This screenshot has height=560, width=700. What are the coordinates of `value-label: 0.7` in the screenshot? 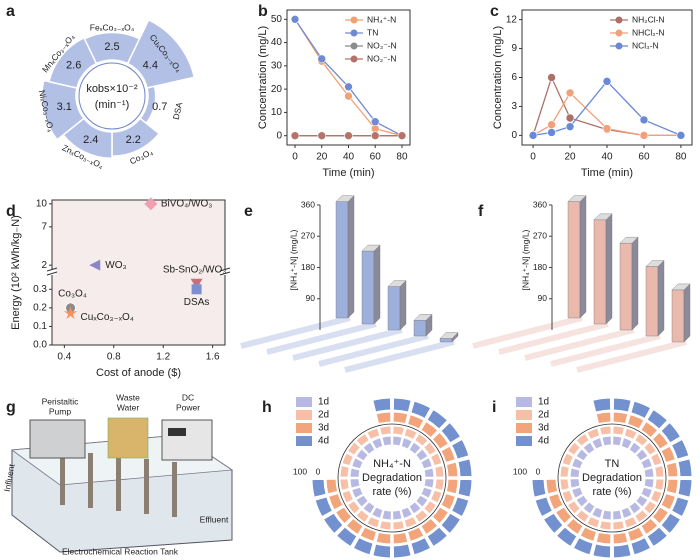 It's located at (159, 107).